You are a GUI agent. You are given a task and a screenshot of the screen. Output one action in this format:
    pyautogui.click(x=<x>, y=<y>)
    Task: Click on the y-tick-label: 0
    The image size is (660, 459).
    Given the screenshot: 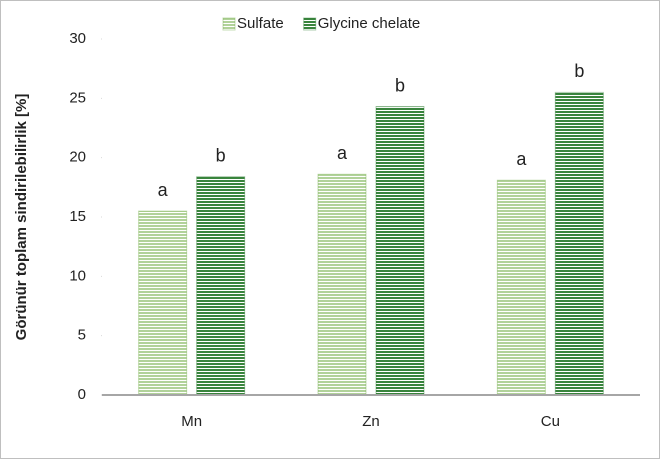 What is the action you would take?
    pyautogui.click(x=82, y=394)
    